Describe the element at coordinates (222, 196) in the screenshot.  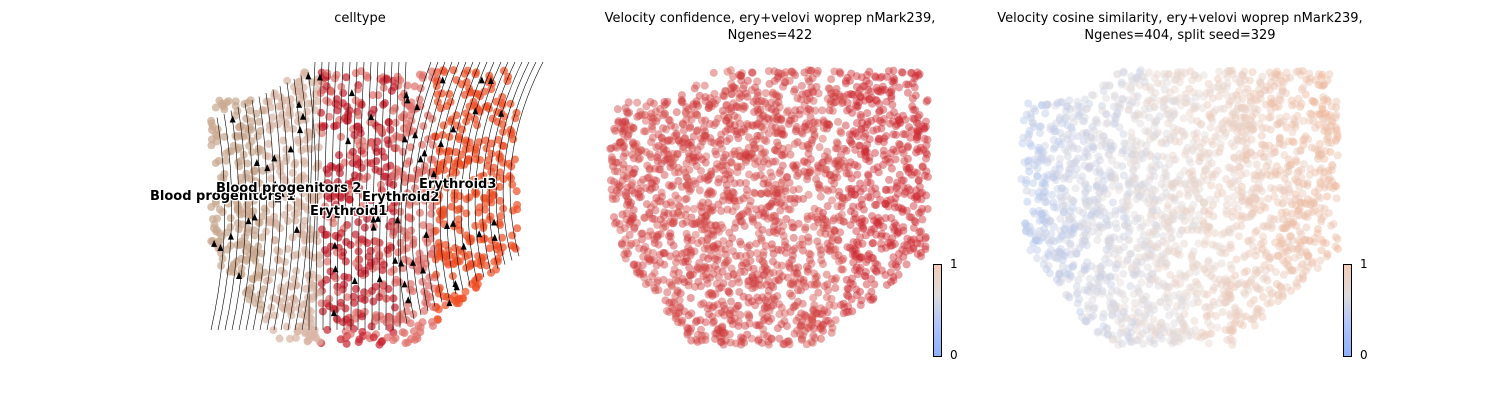
I see `cluster-label: Blood progenitors 1` at that location.